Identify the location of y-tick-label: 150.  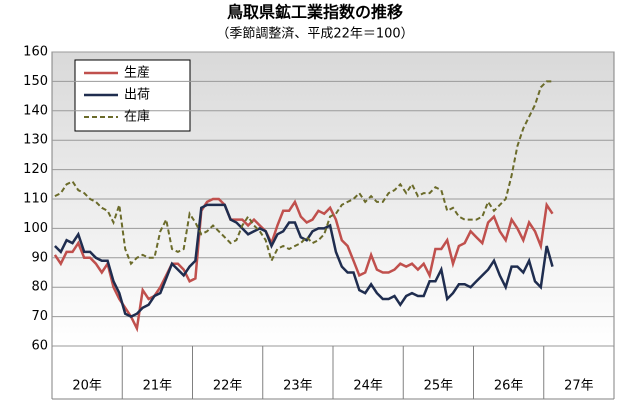
(35, 81).